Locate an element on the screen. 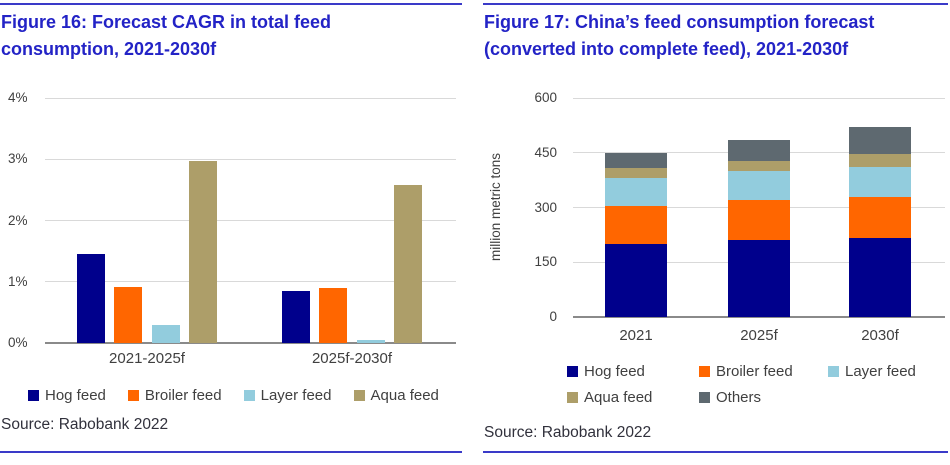 The width and height of the screenshot is (950, 465). x-category-label-2021-2025f: 2021-2025f is located at coordinates (147, 358).